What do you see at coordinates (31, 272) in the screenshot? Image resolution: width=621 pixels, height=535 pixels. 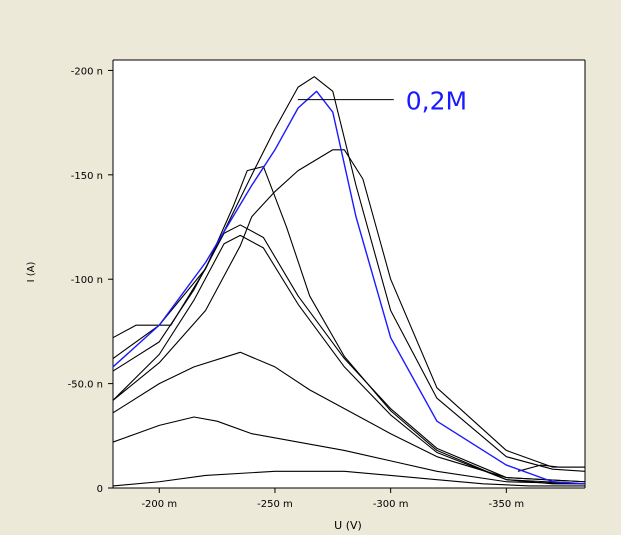 I see `y-axis-label: I (A)` at bounding box center [31, 272].